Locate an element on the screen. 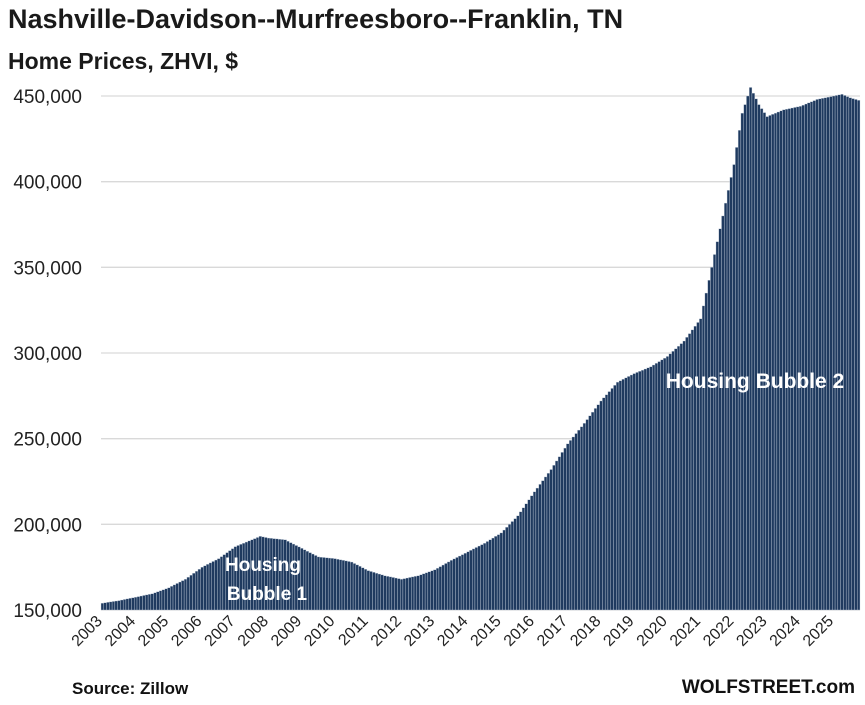 This screenshot has width=865, height=705. annotation-housing-bubble-1-line1: Housing is located at coordinates (263, 565).